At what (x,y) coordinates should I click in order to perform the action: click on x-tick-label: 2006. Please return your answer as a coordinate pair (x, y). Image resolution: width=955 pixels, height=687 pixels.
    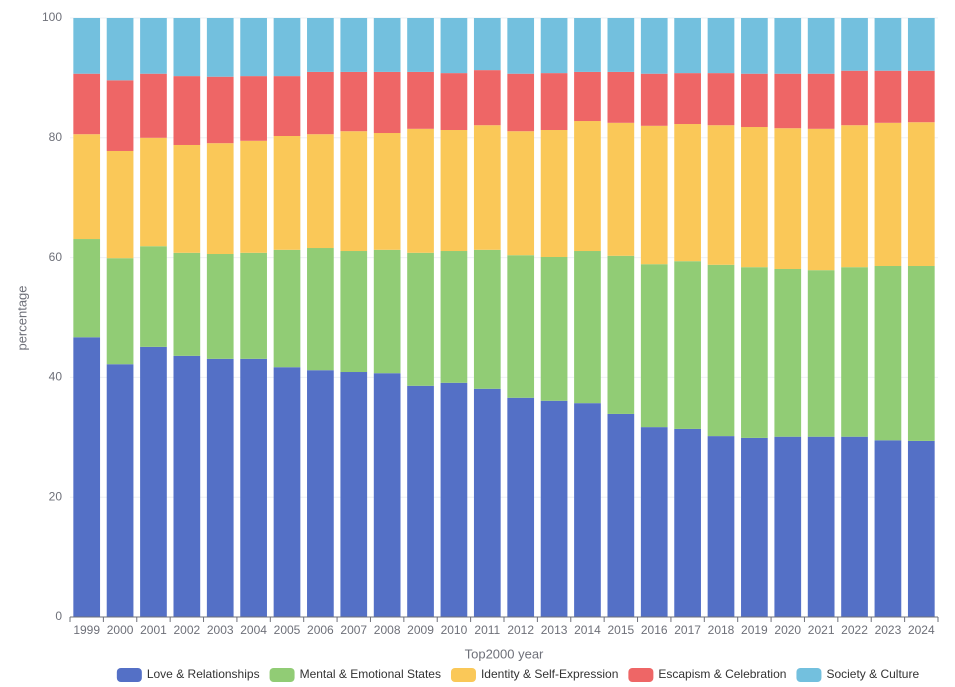
    Looking at the image, I should click on (320, 630).